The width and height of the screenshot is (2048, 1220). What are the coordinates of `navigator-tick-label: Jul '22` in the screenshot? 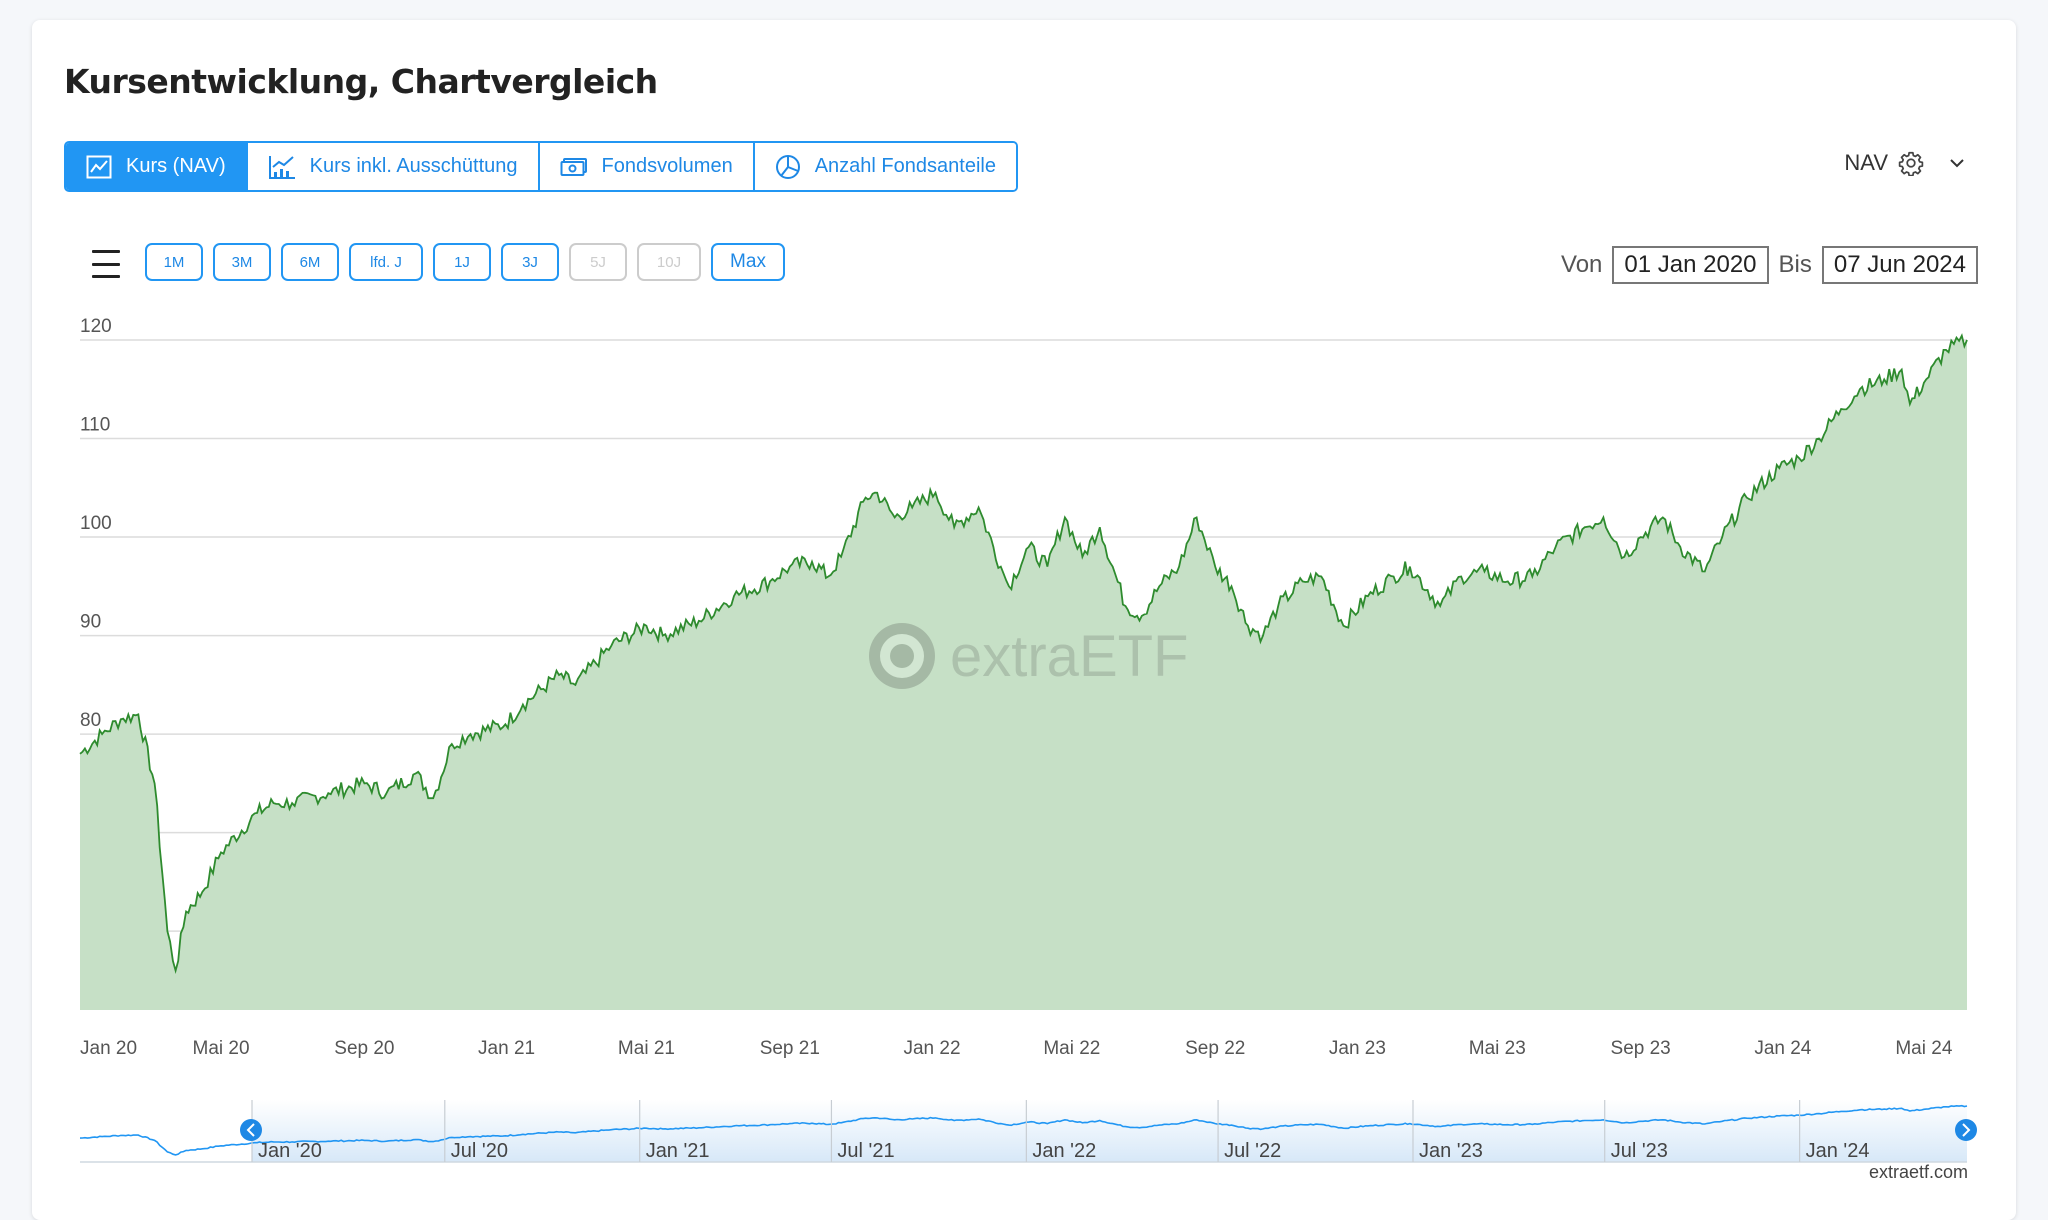 It's located at (1252, 1151).